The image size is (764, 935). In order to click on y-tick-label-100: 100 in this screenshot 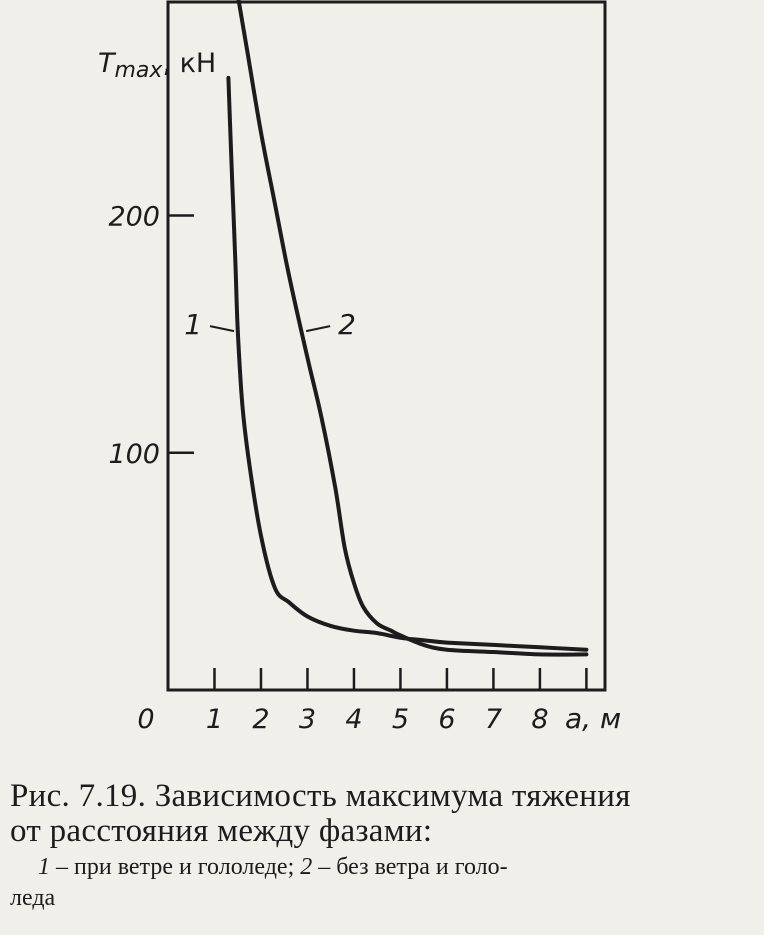, I will do `click(134, 454)`.